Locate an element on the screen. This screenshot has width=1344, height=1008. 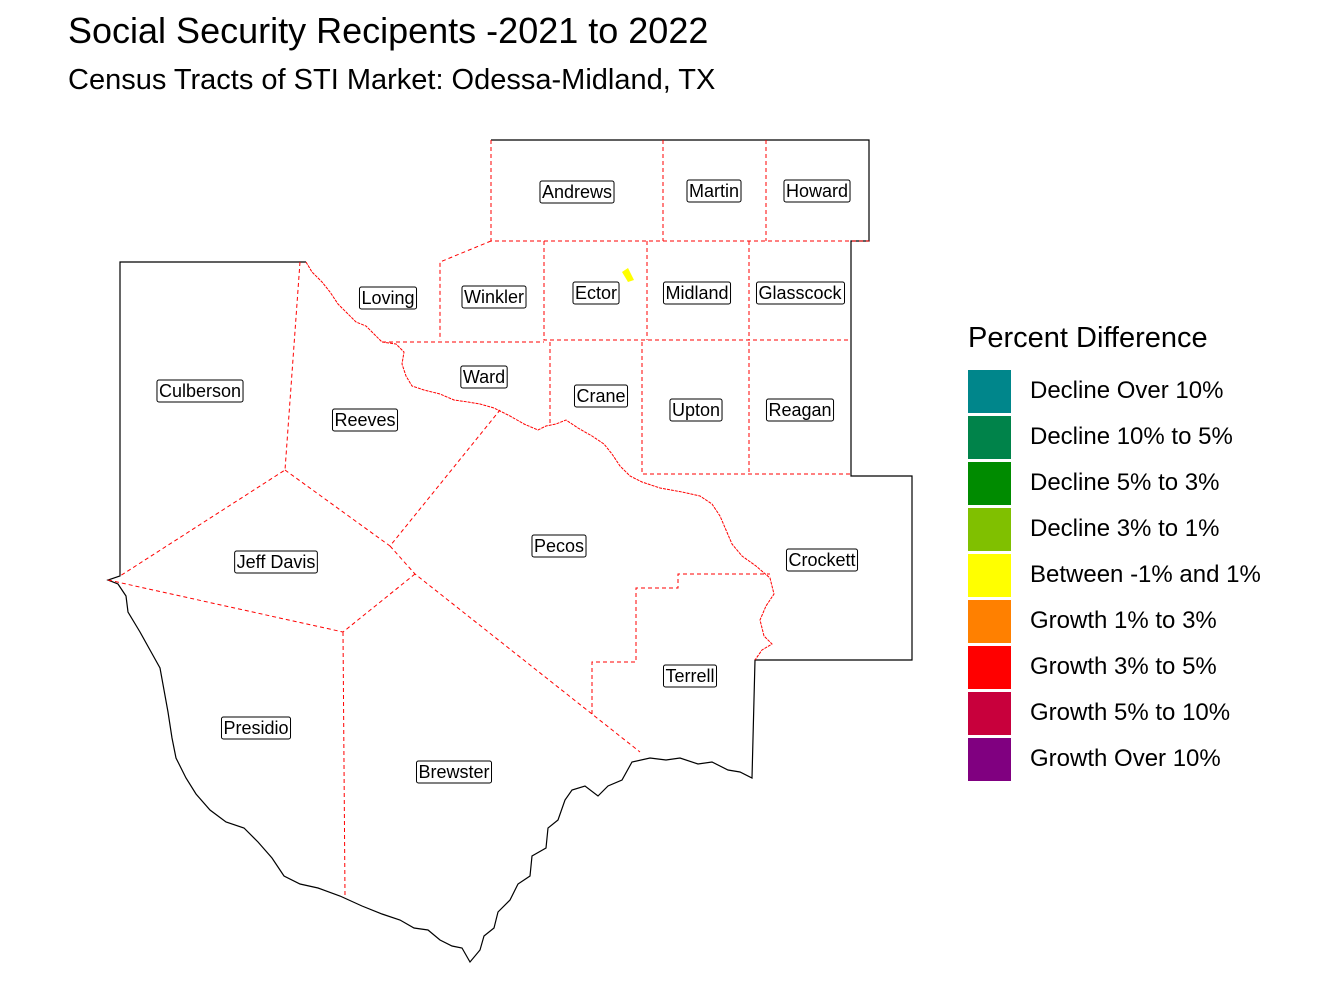
county-name: Brewster is located at coordinates (453, 772).